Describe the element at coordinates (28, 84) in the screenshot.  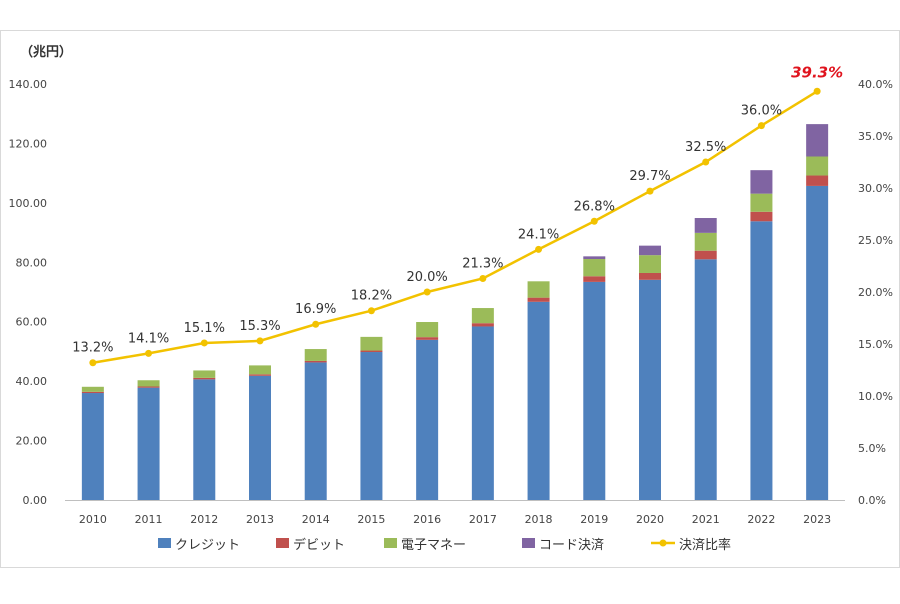
I see `y-tick-label: 140.00` at that location.